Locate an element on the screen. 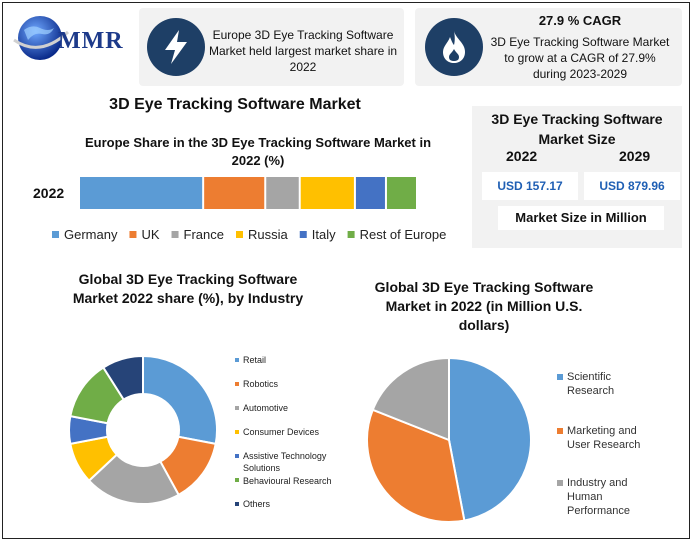 The height and width of the screenshot is (541, 692). bar-segment-italy is located at coordinates (370, 193).